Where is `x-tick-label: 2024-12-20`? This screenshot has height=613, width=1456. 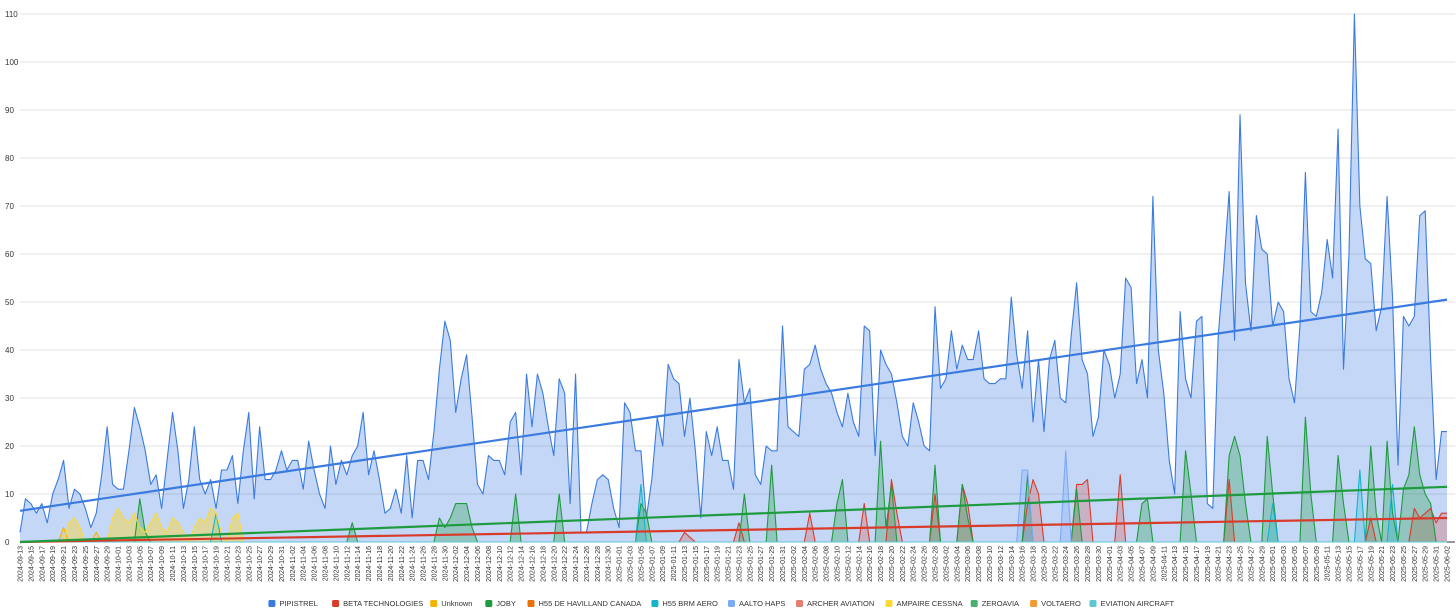 x-tick-label: 2024-12-20 is located at coordinates (554, 564).